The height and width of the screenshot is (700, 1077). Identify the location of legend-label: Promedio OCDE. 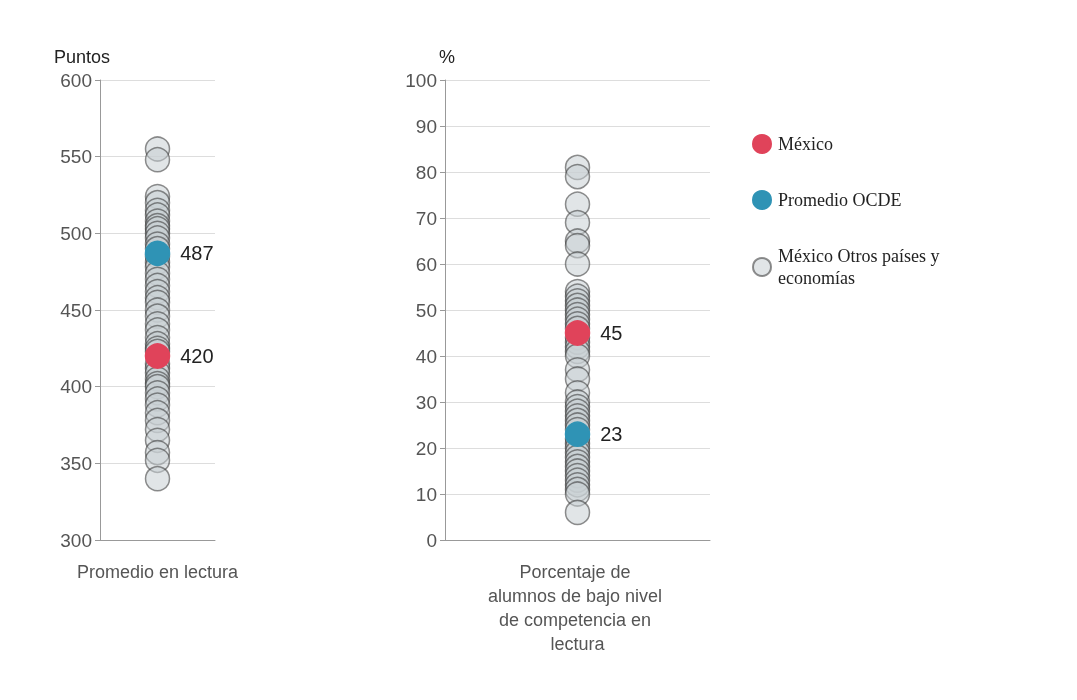
(840, 200).